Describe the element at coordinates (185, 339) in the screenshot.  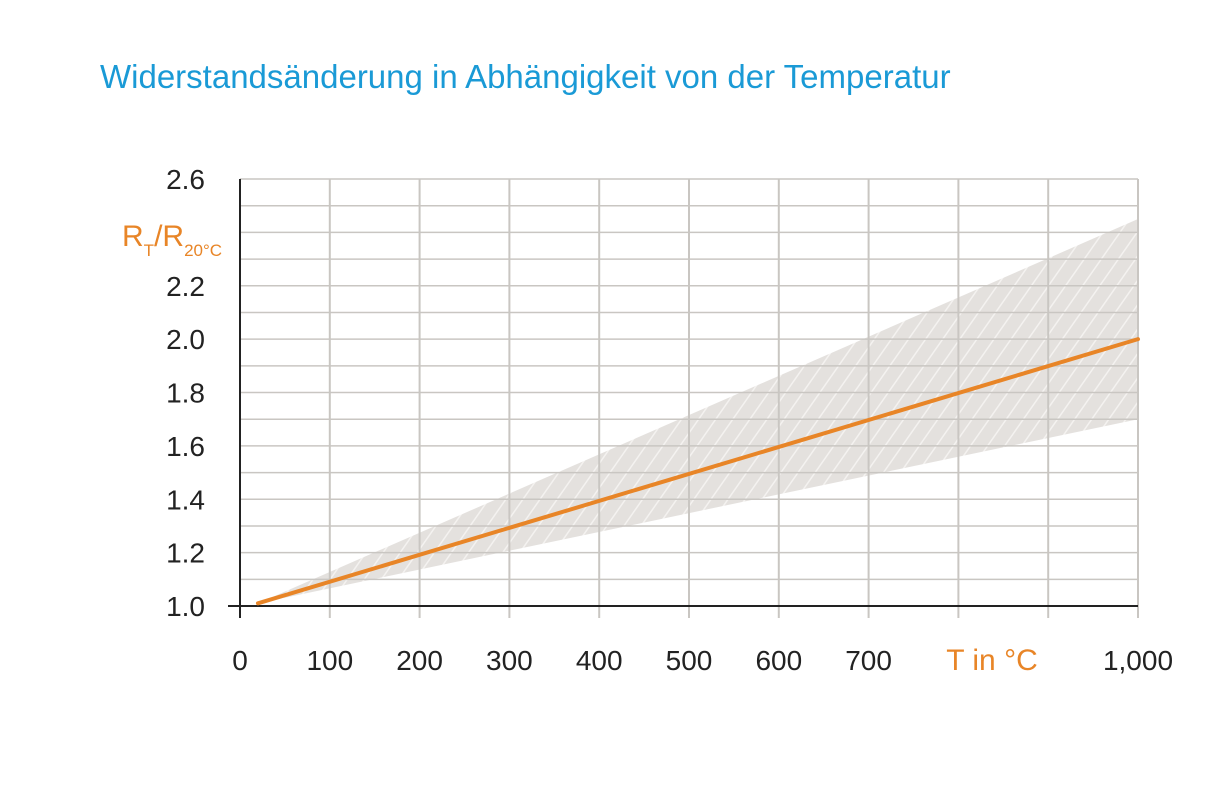
I see `y-tick-label: 2.0` at that location.